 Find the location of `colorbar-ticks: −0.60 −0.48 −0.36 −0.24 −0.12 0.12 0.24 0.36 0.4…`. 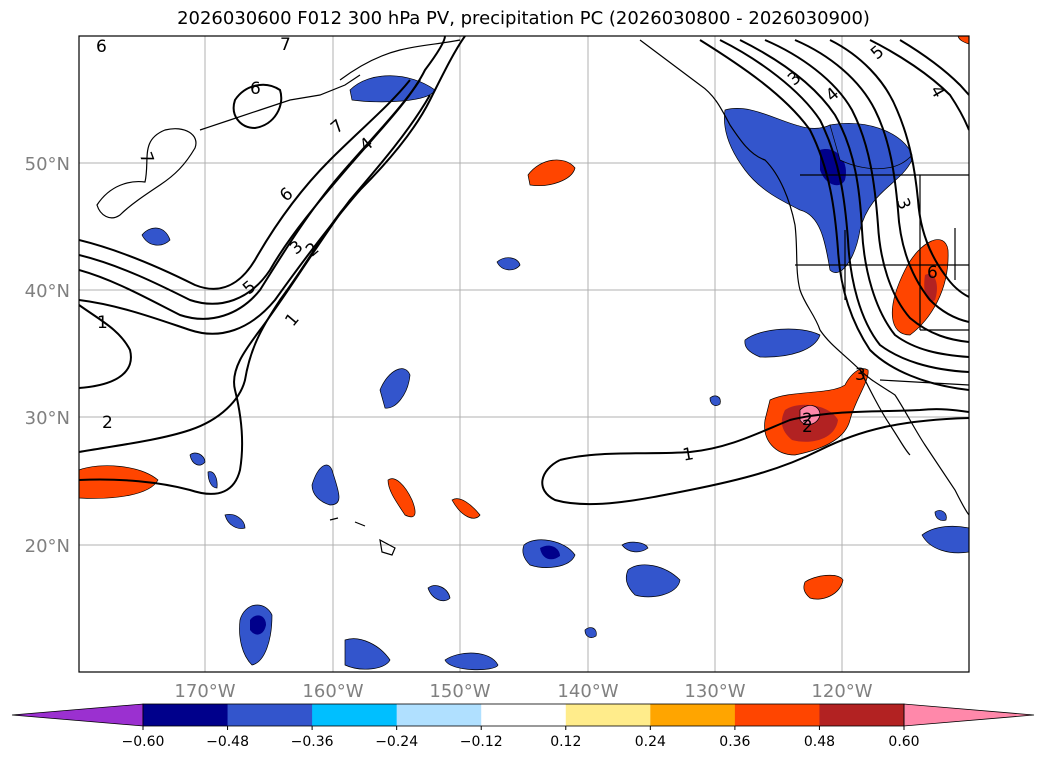

colorbar-ticks: −0.60 −0.48 −0.36 −0.24 −0.12 0.12 0.24 0.36 0.4… is located at coordinates (521, 738).